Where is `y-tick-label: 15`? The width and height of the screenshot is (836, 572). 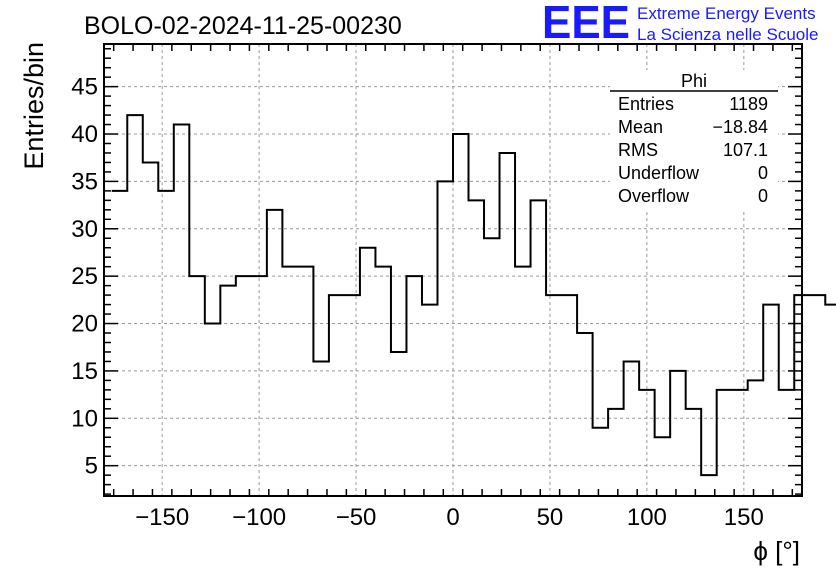 y-tick-label: 15 is located at coordinates (84, 371).